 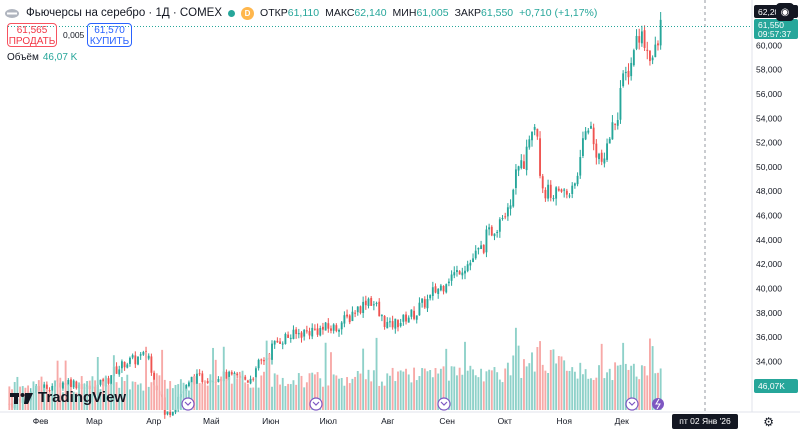 What do you see at coordinates (316, 404) in the screenshot?
I see `event-marker-icon` at bounding box center [316, 404].